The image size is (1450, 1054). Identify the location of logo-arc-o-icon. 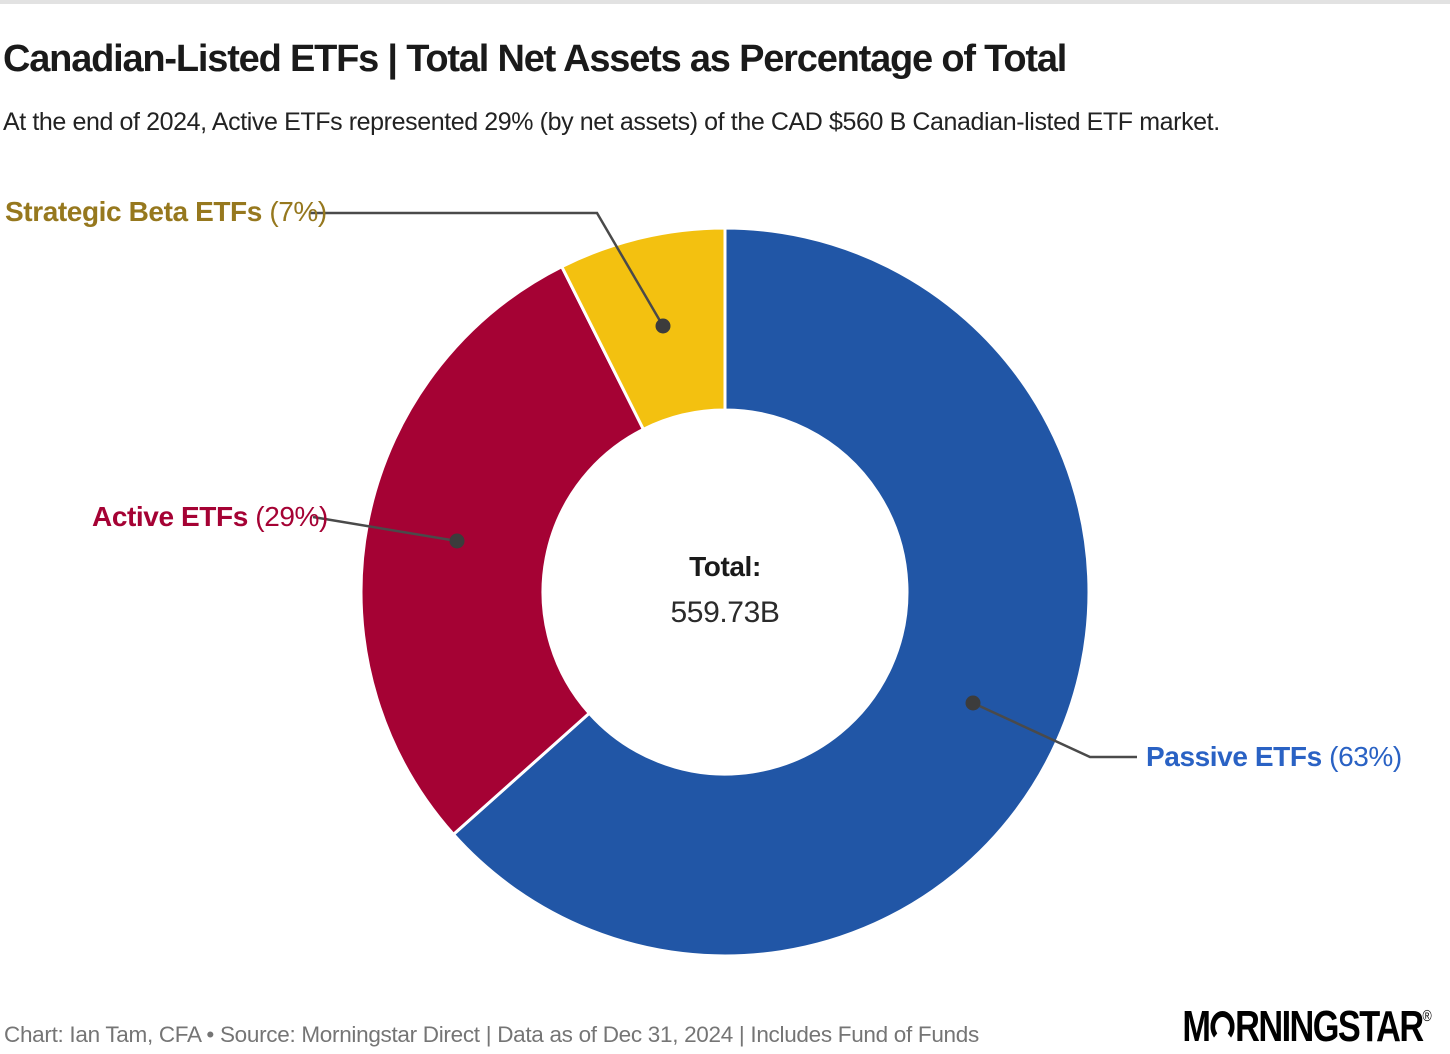
(1222, 1026).